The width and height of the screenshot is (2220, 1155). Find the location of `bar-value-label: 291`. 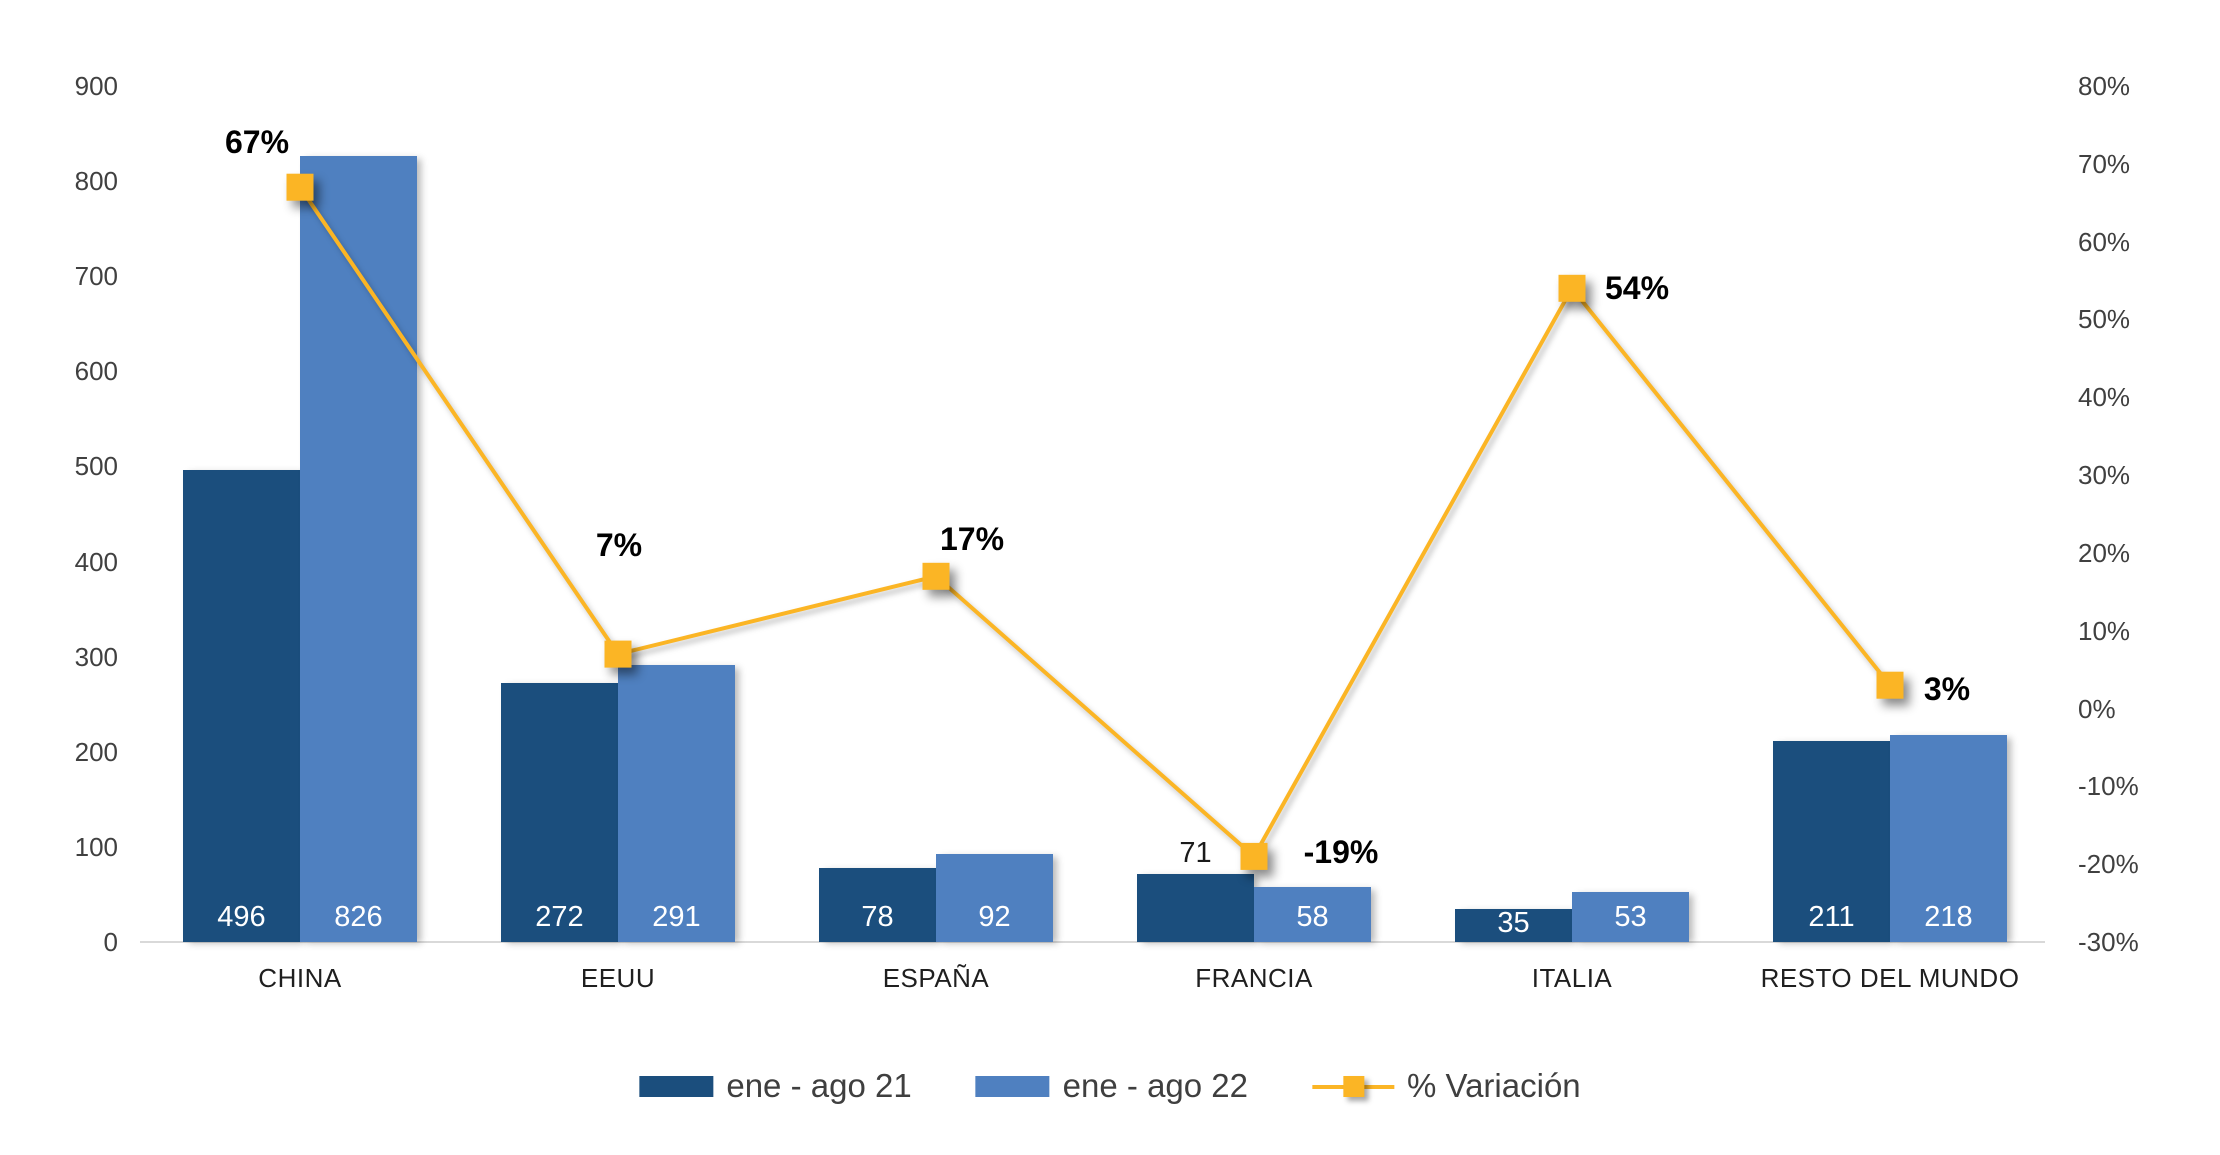

bar-value-label: 291 is located at coordinates (676, 917).